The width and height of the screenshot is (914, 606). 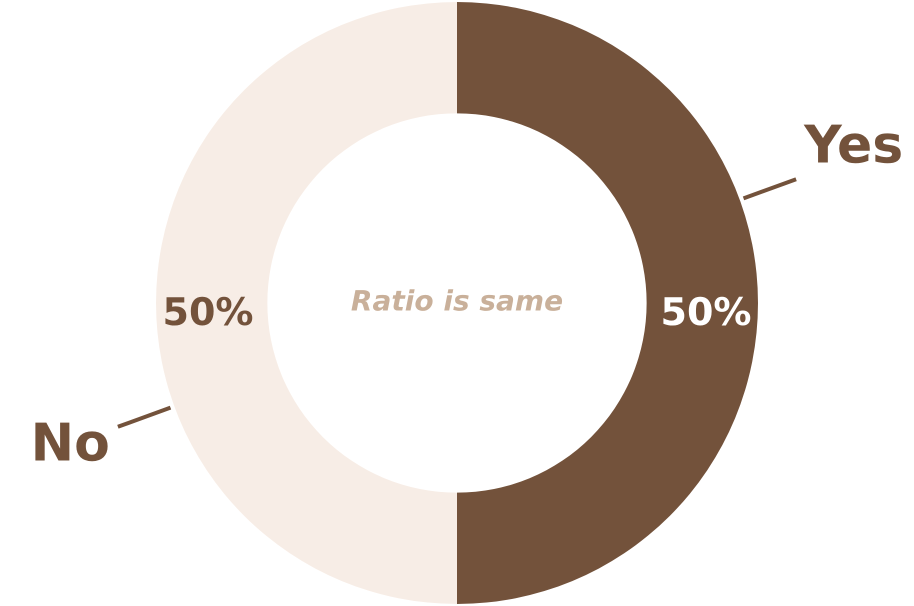 What do you see at coordinates (853, 146) in the screenshot?
I see `slice-label: Yes` at bounding box center [853, 146].